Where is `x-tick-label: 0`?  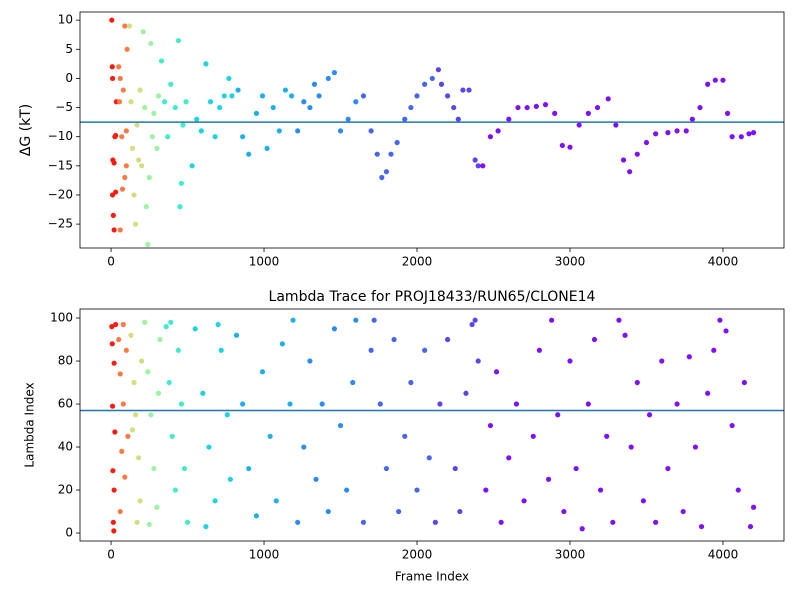 x-tick-label: 0 is located at coordinates (111, 262).